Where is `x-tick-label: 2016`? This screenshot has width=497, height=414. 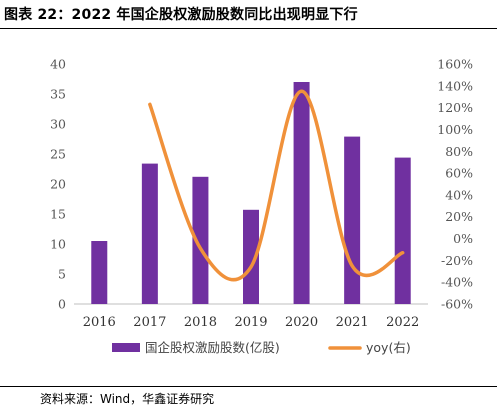
x-tick-label: 2016 is located at coordinates (99, 322).